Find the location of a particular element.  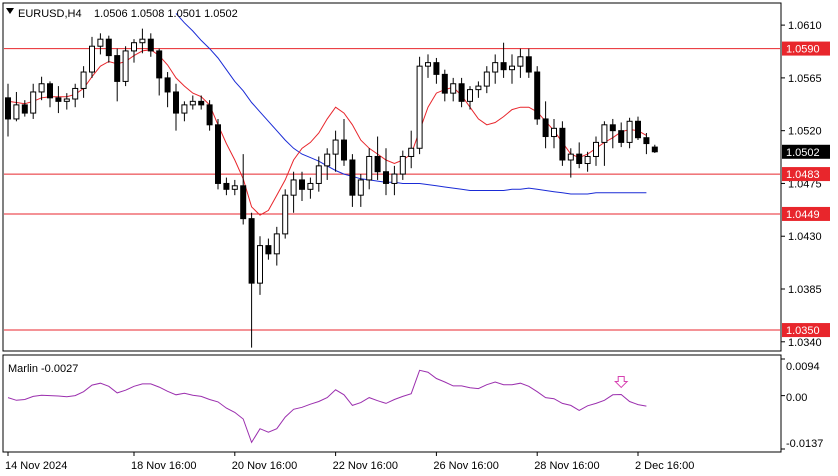

price-tick-label: 1.0520 is located at coordinates (805, 132).